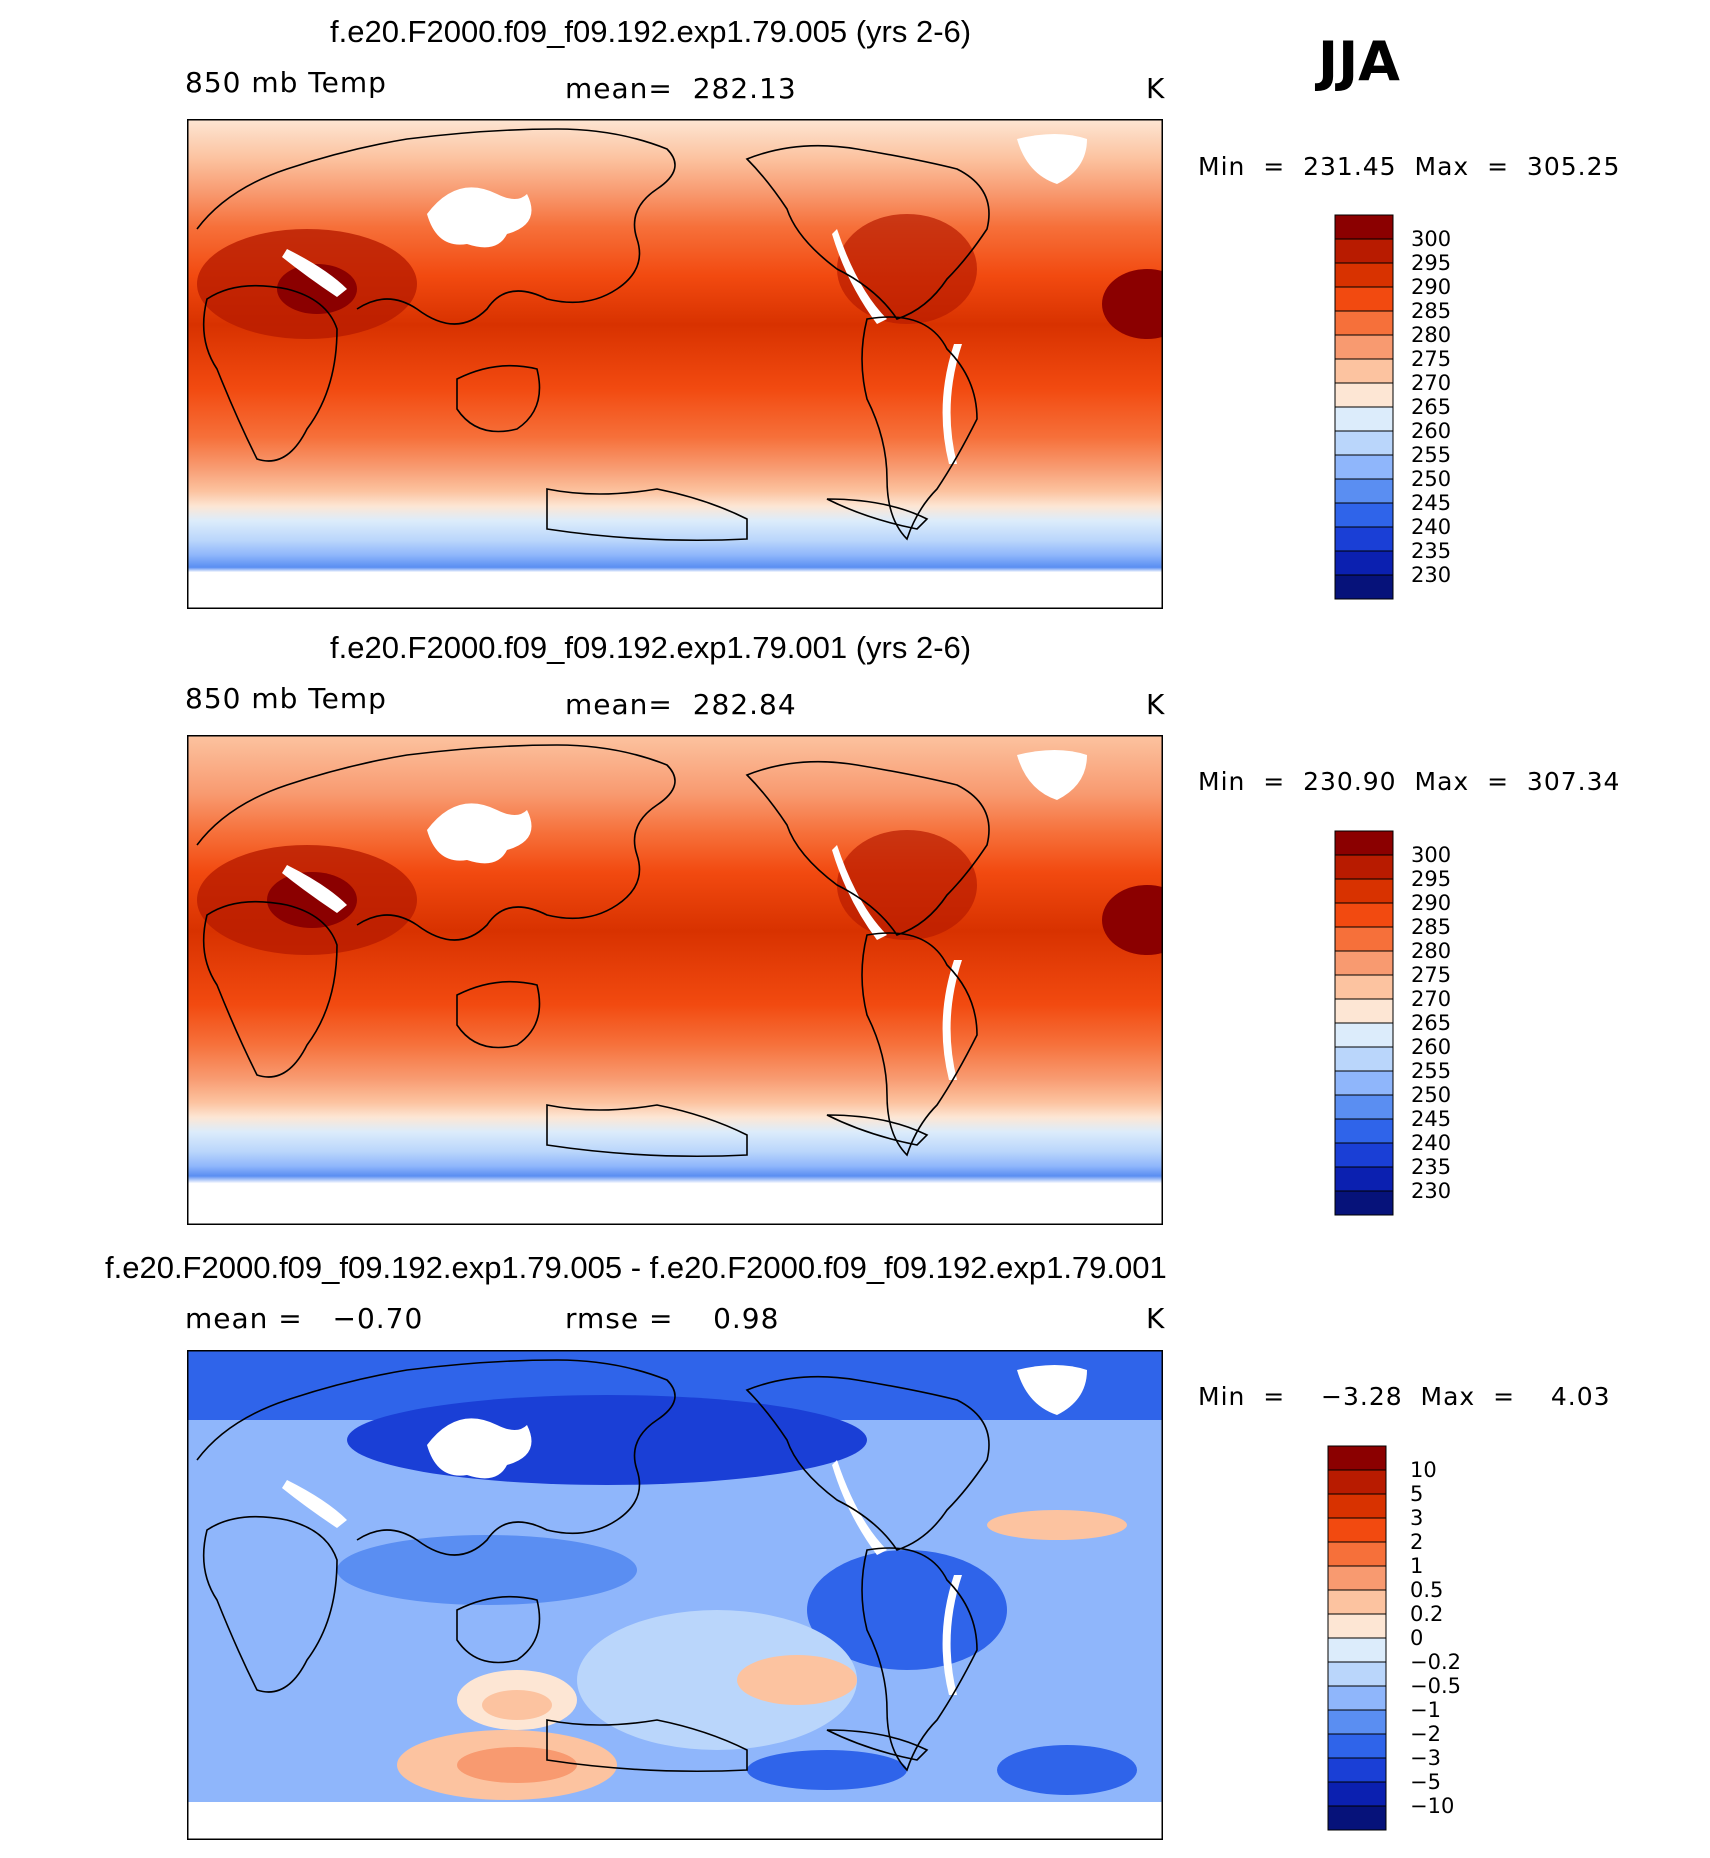 The height and width of the screenshot is (1858, 1710). I want to click on colorbar-label: 265, so click(1431, 1023).